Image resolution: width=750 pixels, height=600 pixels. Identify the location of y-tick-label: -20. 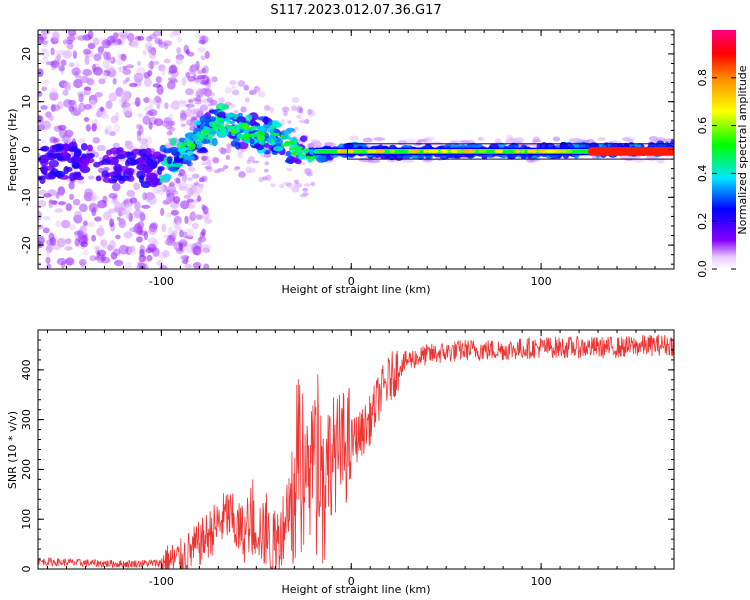
(26, 245).